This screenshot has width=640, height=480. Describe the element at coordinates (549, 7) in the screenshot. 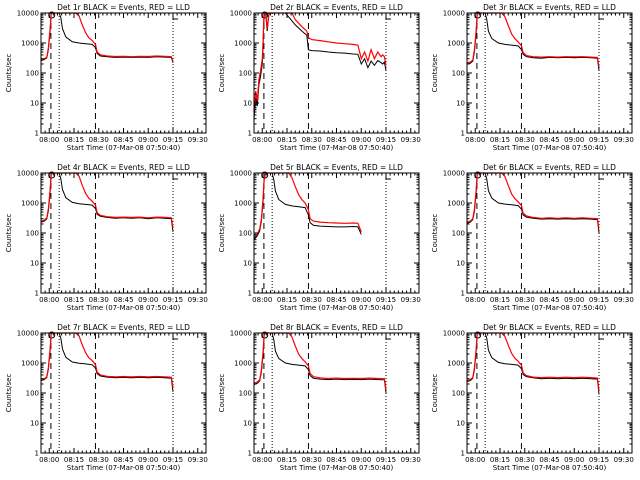

I see `panel-title: Det 3r BLACK = Events, RED = LLD` at that location.